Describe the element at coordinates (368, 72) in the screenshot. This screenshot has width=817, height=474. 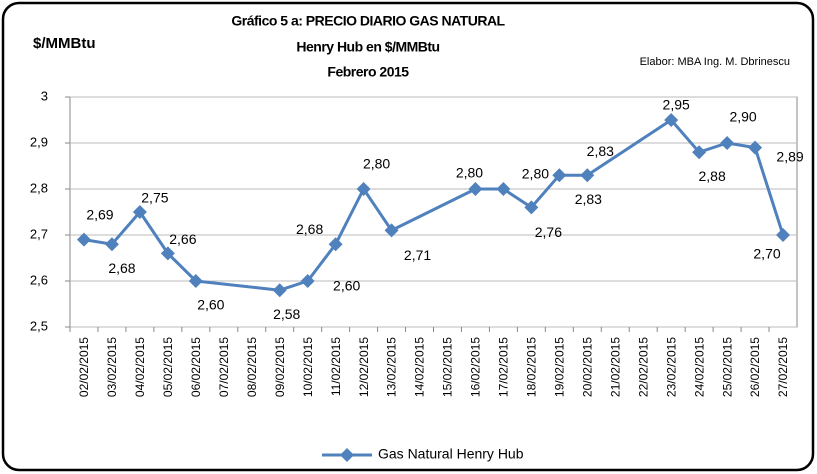
I see `chart-title: Febrero 2015` at that location.